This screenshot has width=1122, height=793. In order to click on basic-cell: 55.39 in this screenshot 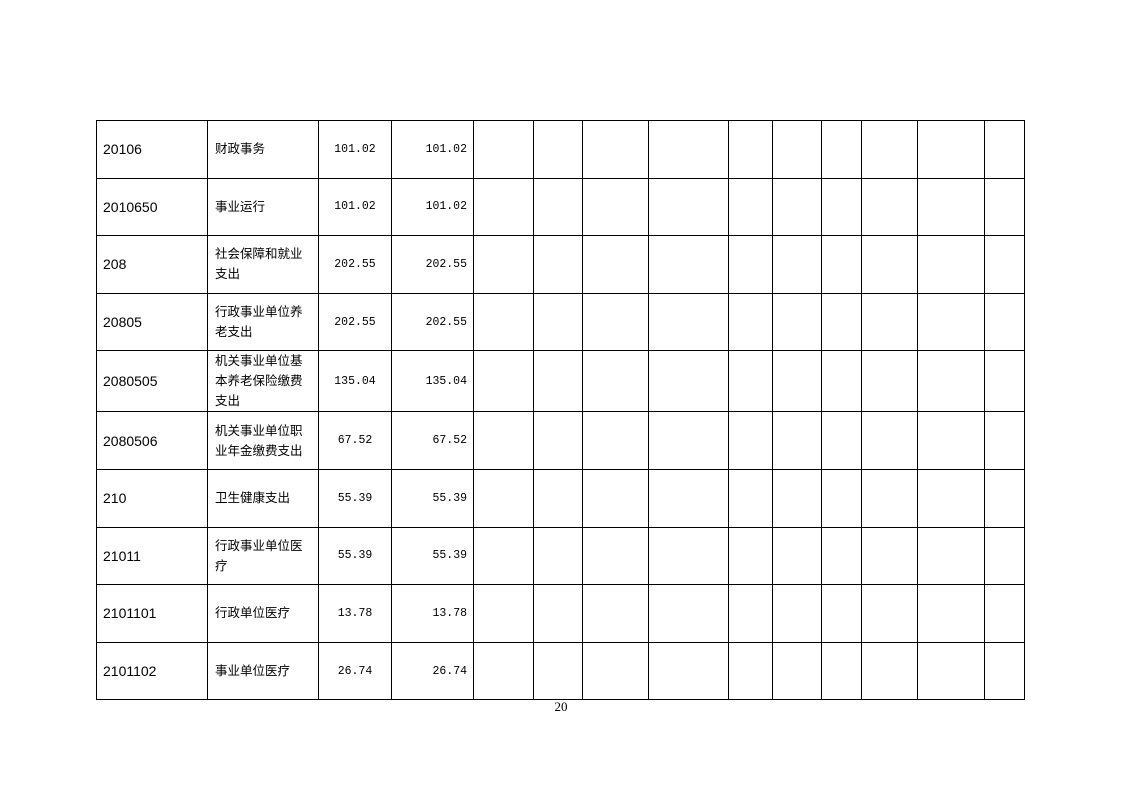, I will do `click(432, 498)`.